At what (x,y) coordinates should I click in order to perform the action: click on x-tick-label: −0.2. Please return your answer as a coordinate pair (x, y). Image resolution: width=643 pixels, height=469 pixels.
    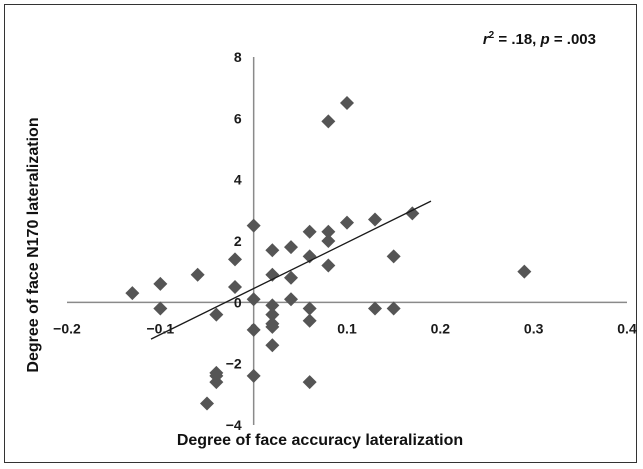
    Looking at the image, I should click on (67, 328).